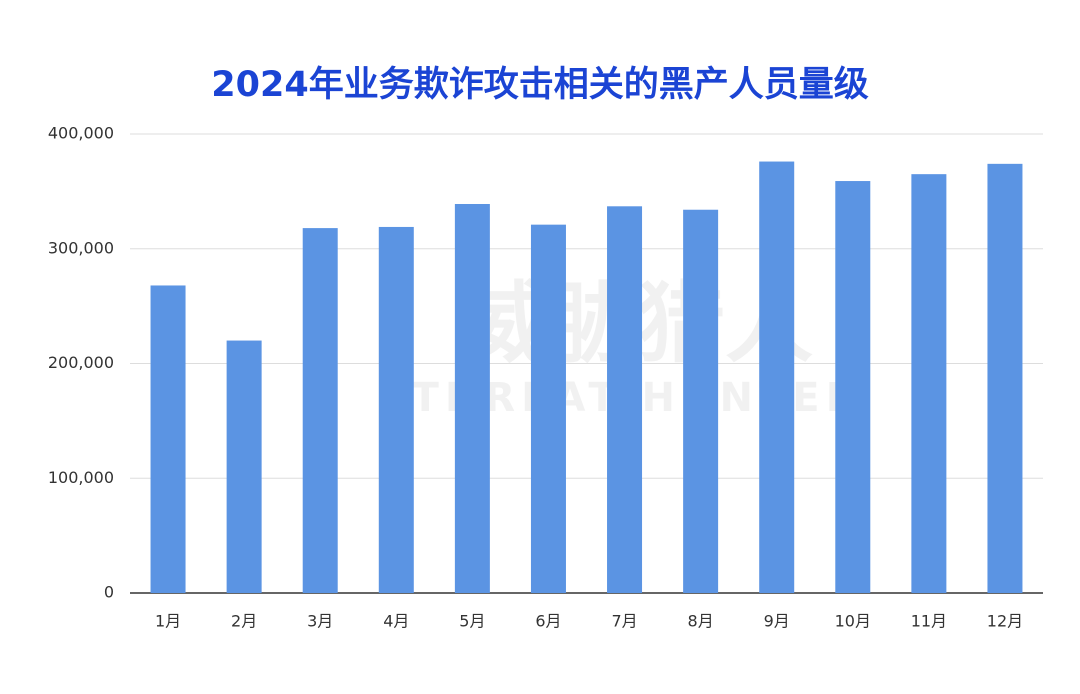 The width and height of the screenshot is (1080, 694). What do you see at coordinates (81, 247) in the screenshot?
I see `y-tick-label: 300,000` at bounding box center [81, 247].